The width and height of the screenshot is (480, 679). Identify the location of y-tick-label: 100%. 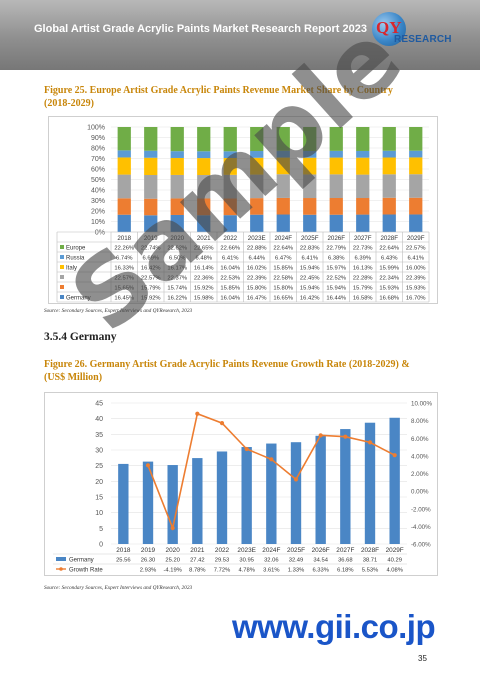
(96, 128).